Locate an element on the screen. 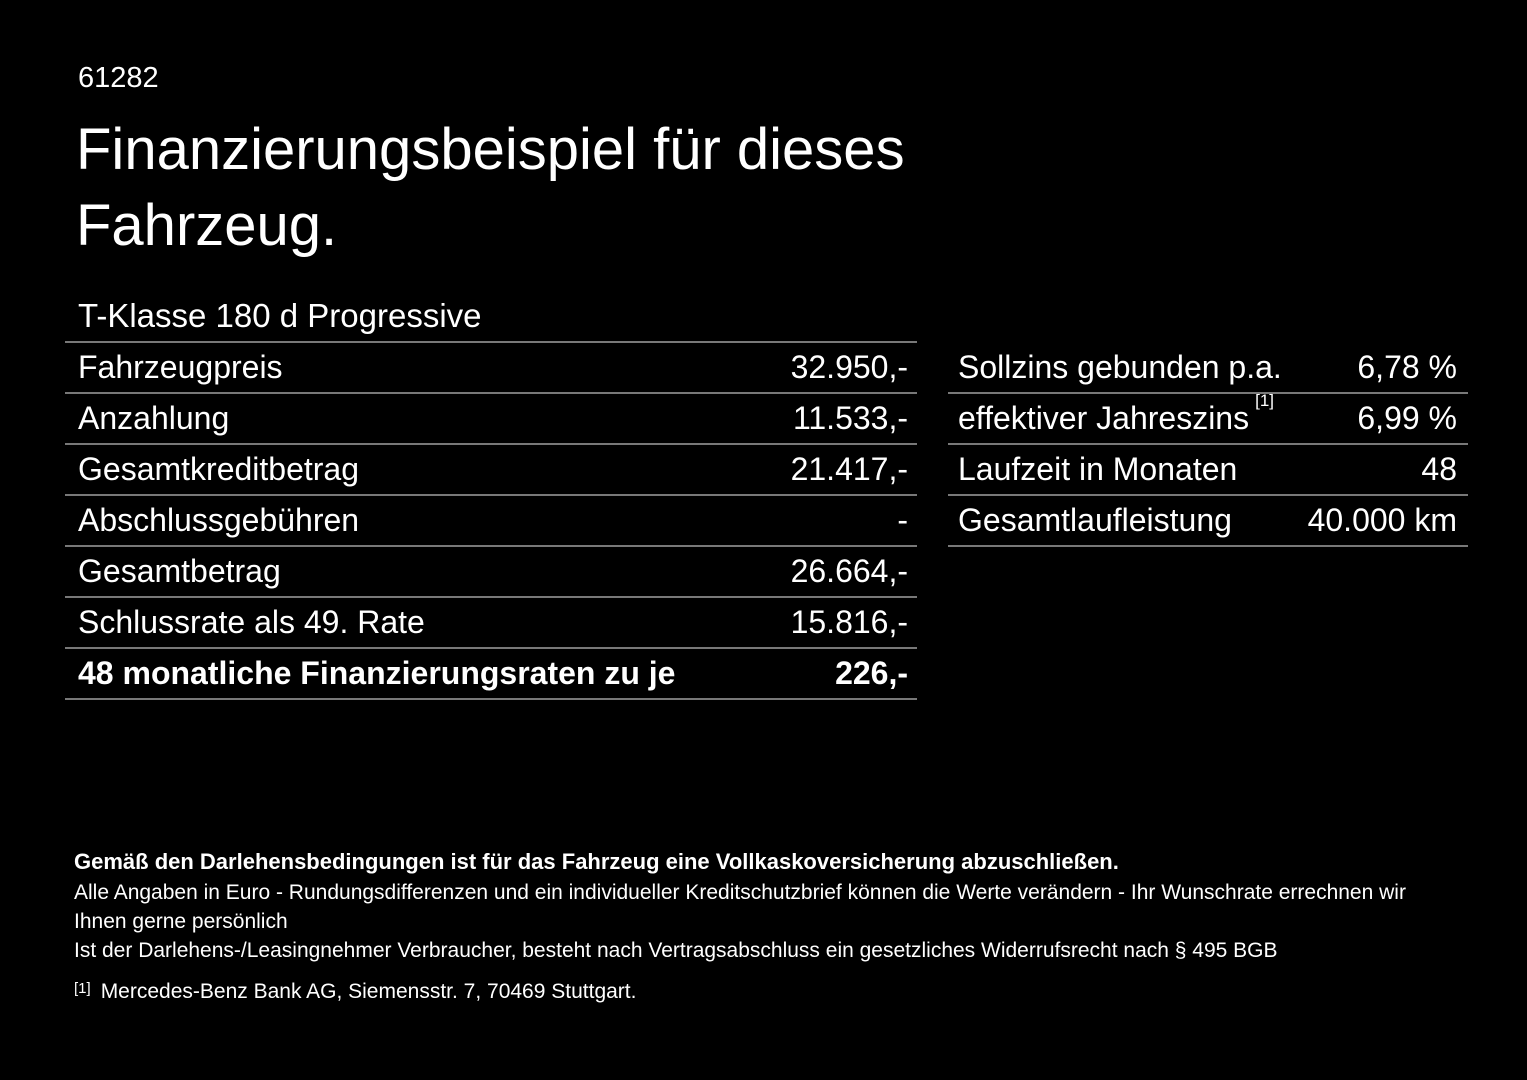  table-row-anzahlung: Anzahlung 11.533,- is located at coordinates (491, 417).